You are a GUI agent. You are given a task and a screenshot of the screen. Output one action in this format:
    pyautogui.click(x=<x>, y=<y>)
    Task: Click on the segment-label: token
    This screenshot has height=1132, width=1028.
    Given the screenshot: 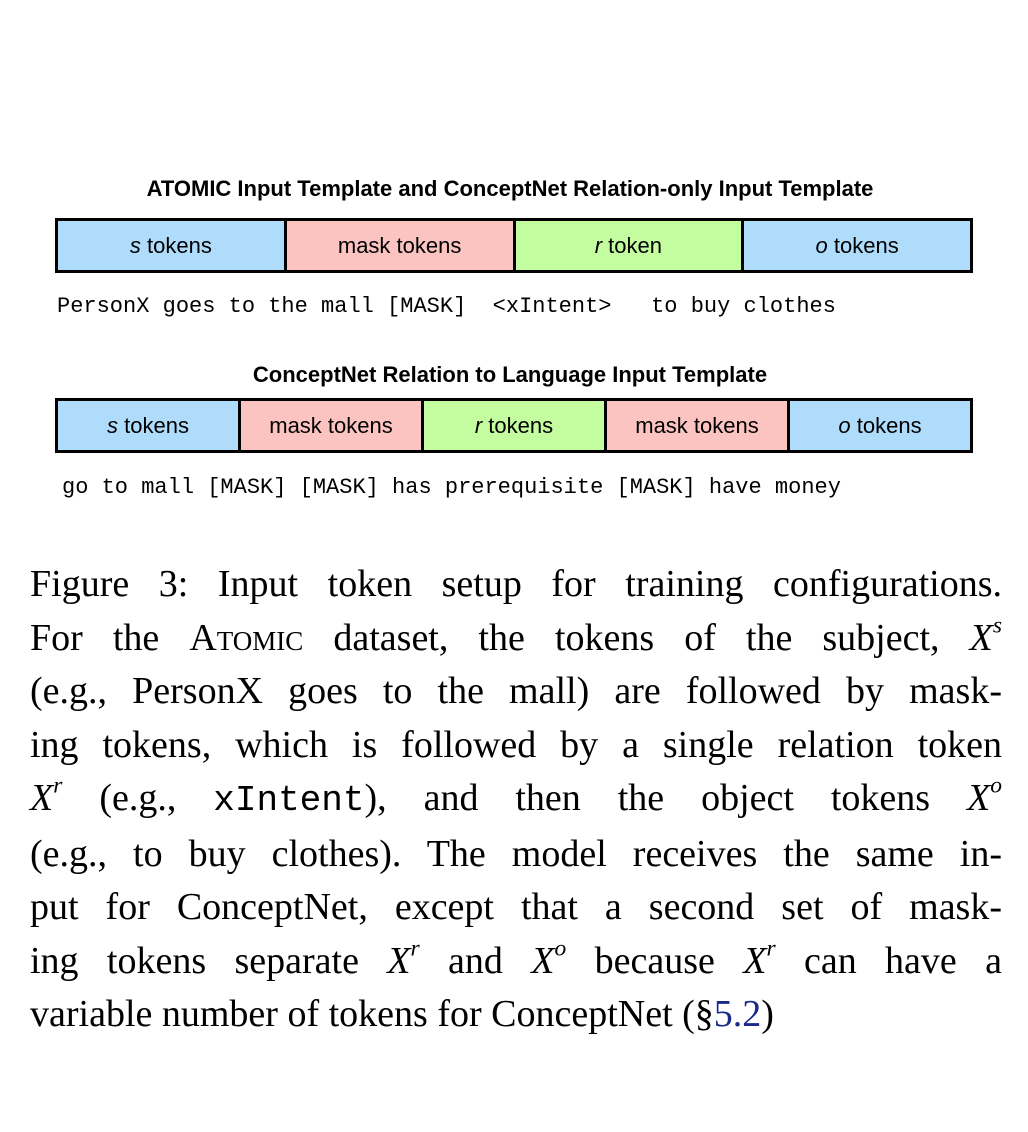 What is the action you would take?
    pyautogui.click(x=632, y=245)
    